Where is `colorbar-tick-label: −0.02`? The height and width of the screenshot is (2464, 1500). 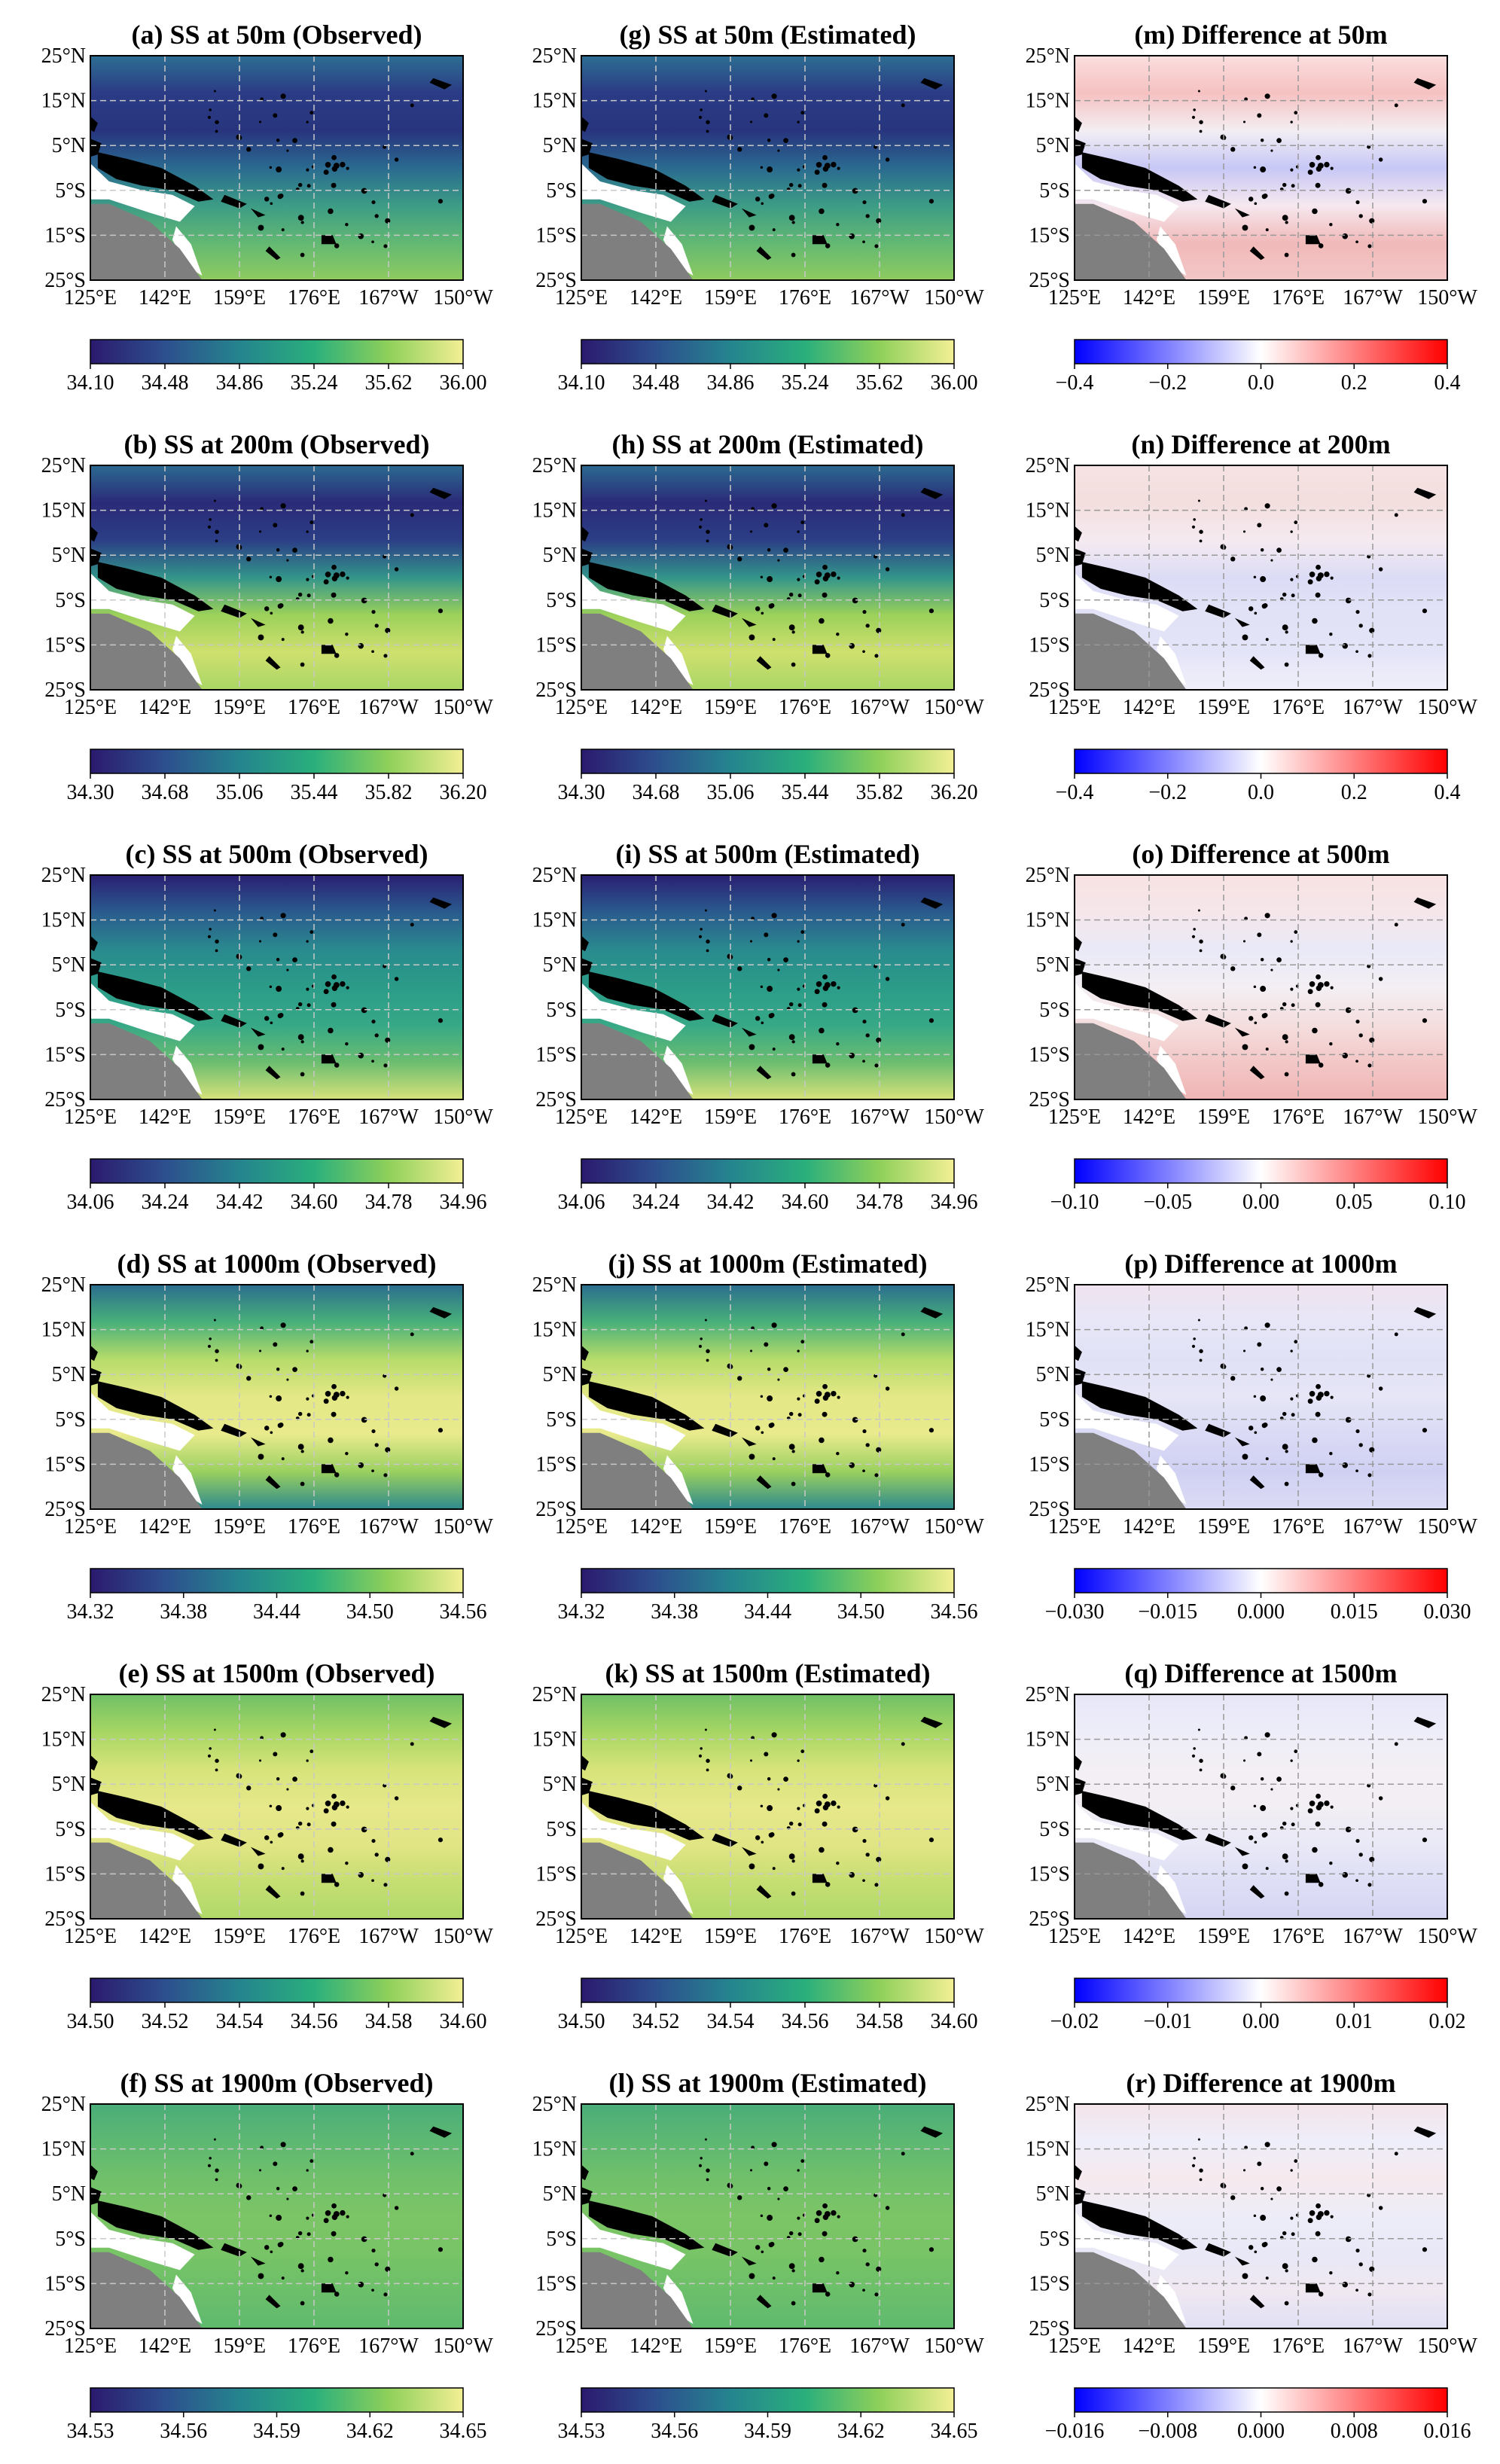
colorbar-tick-label: −0.02 is located at coordinates (1075, 2021).